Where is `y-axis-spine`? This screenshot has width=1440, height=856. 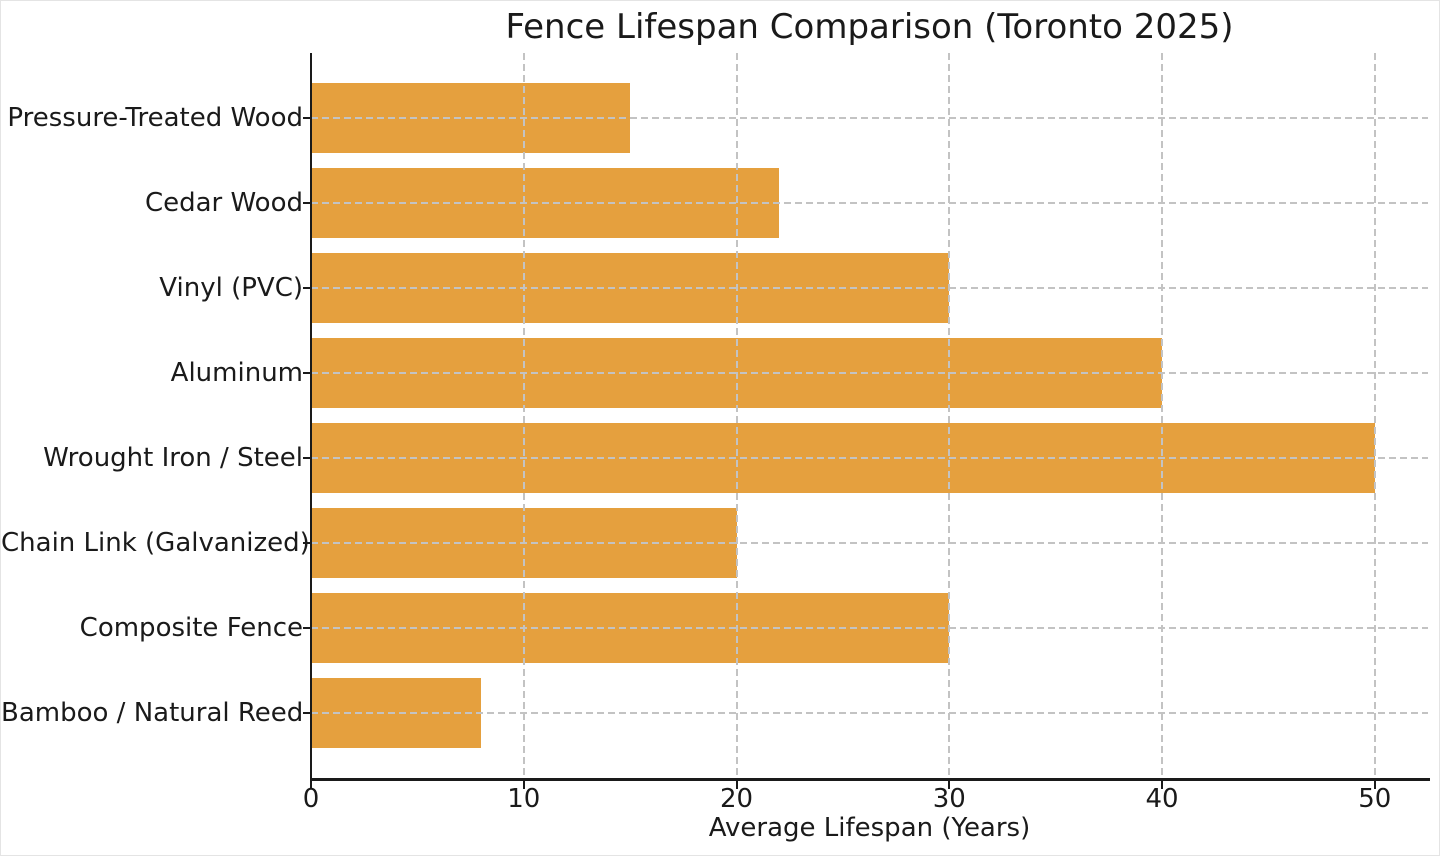
y-axis-spine is located at coordinates (311, 416).